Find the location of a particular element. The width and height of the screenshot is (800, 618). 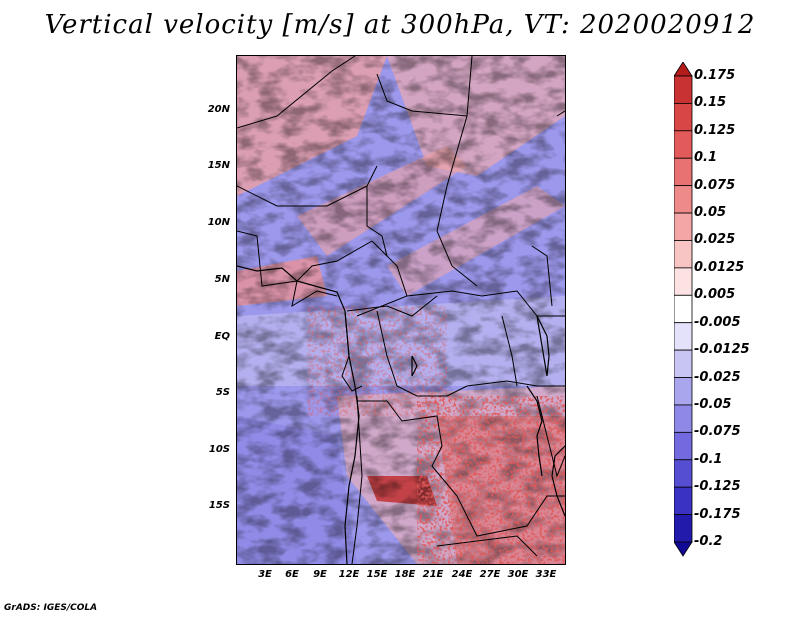

lon-label-27e: 27E is located at coordinates (490, 574).